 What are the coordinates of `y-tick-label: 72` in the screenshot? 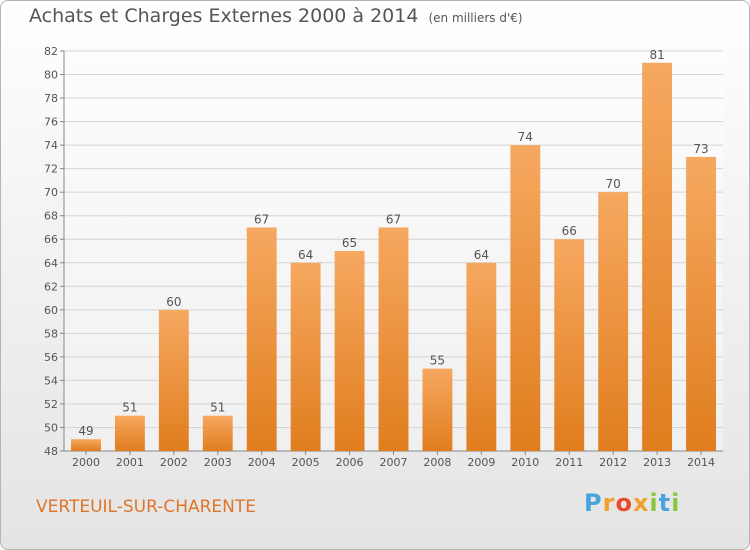 It's located at (51, 169).